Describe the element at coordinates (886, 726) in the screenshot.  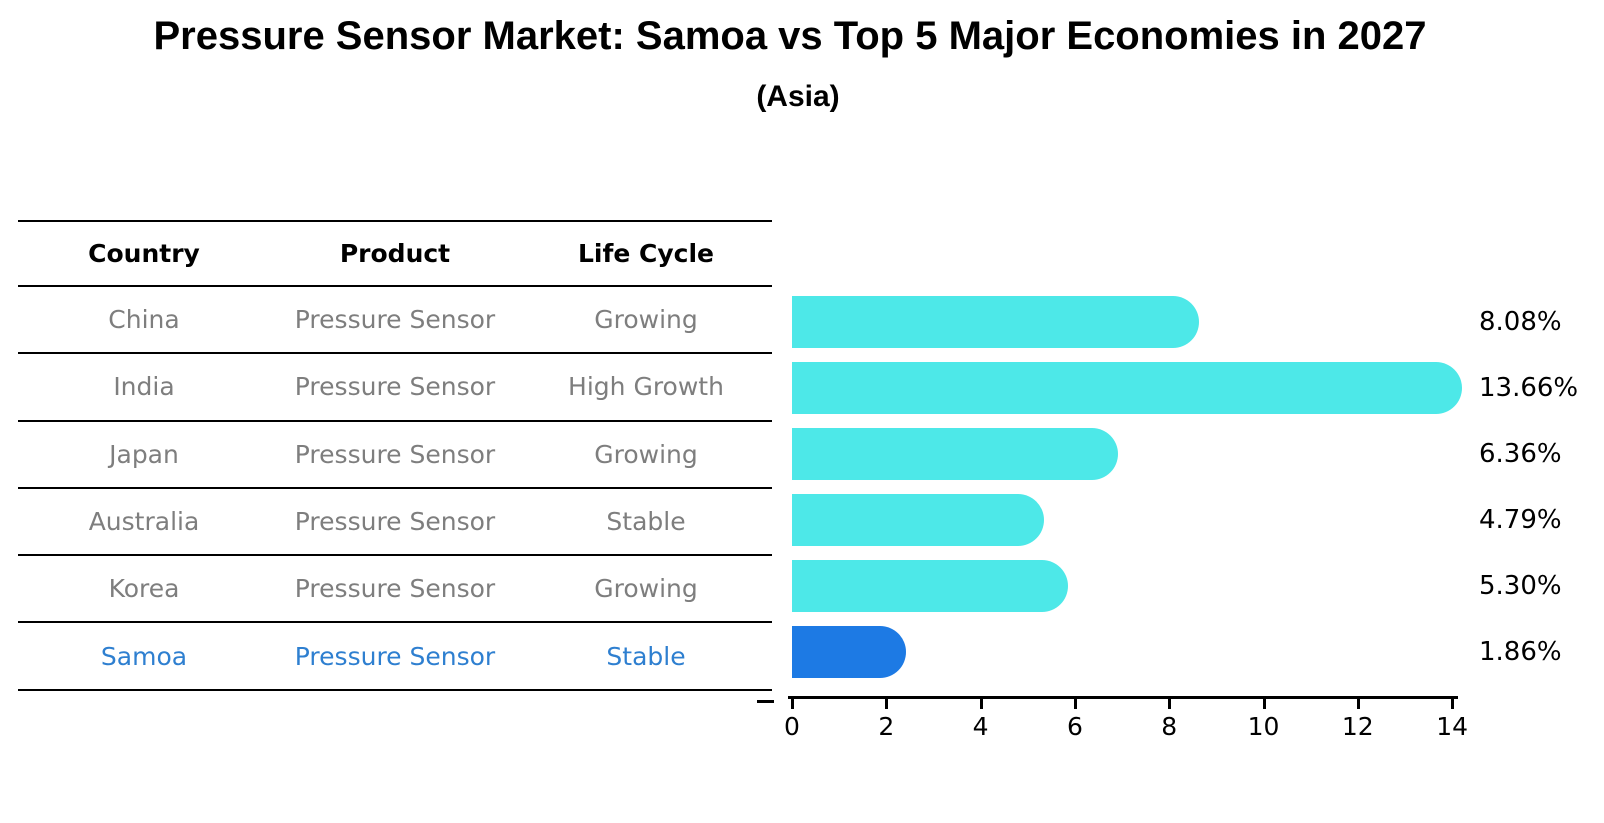
I see `x-tick-label-2: 2` at that location.